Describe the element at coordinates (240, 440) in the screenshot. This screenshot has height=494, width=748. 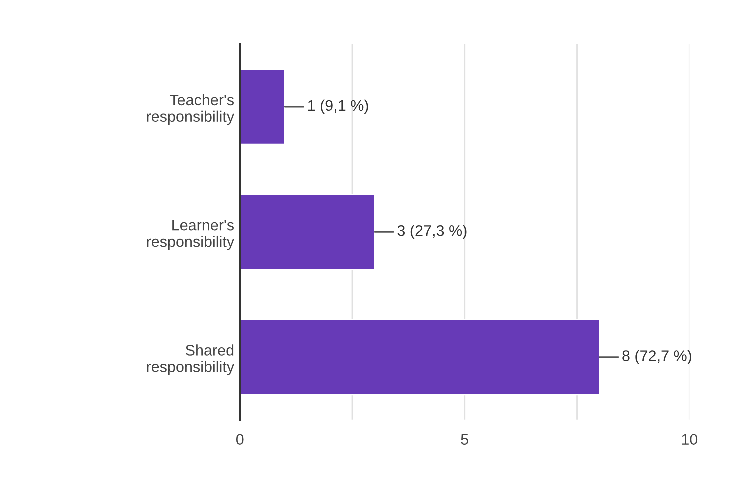
I see `x-tick-label: 0` at that location.